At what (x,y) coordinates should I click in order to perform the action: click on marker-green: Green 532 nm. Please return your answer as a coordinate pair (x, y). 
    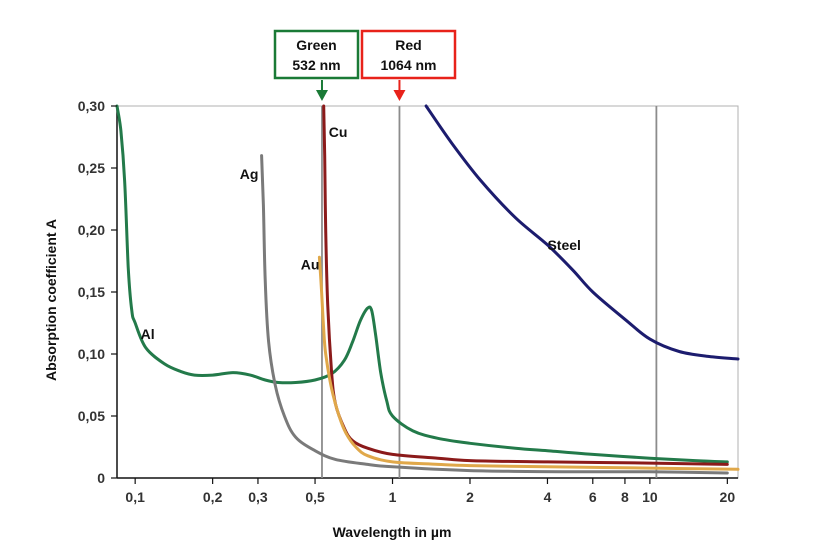
    Looking at the image, I should click on (316, 65).